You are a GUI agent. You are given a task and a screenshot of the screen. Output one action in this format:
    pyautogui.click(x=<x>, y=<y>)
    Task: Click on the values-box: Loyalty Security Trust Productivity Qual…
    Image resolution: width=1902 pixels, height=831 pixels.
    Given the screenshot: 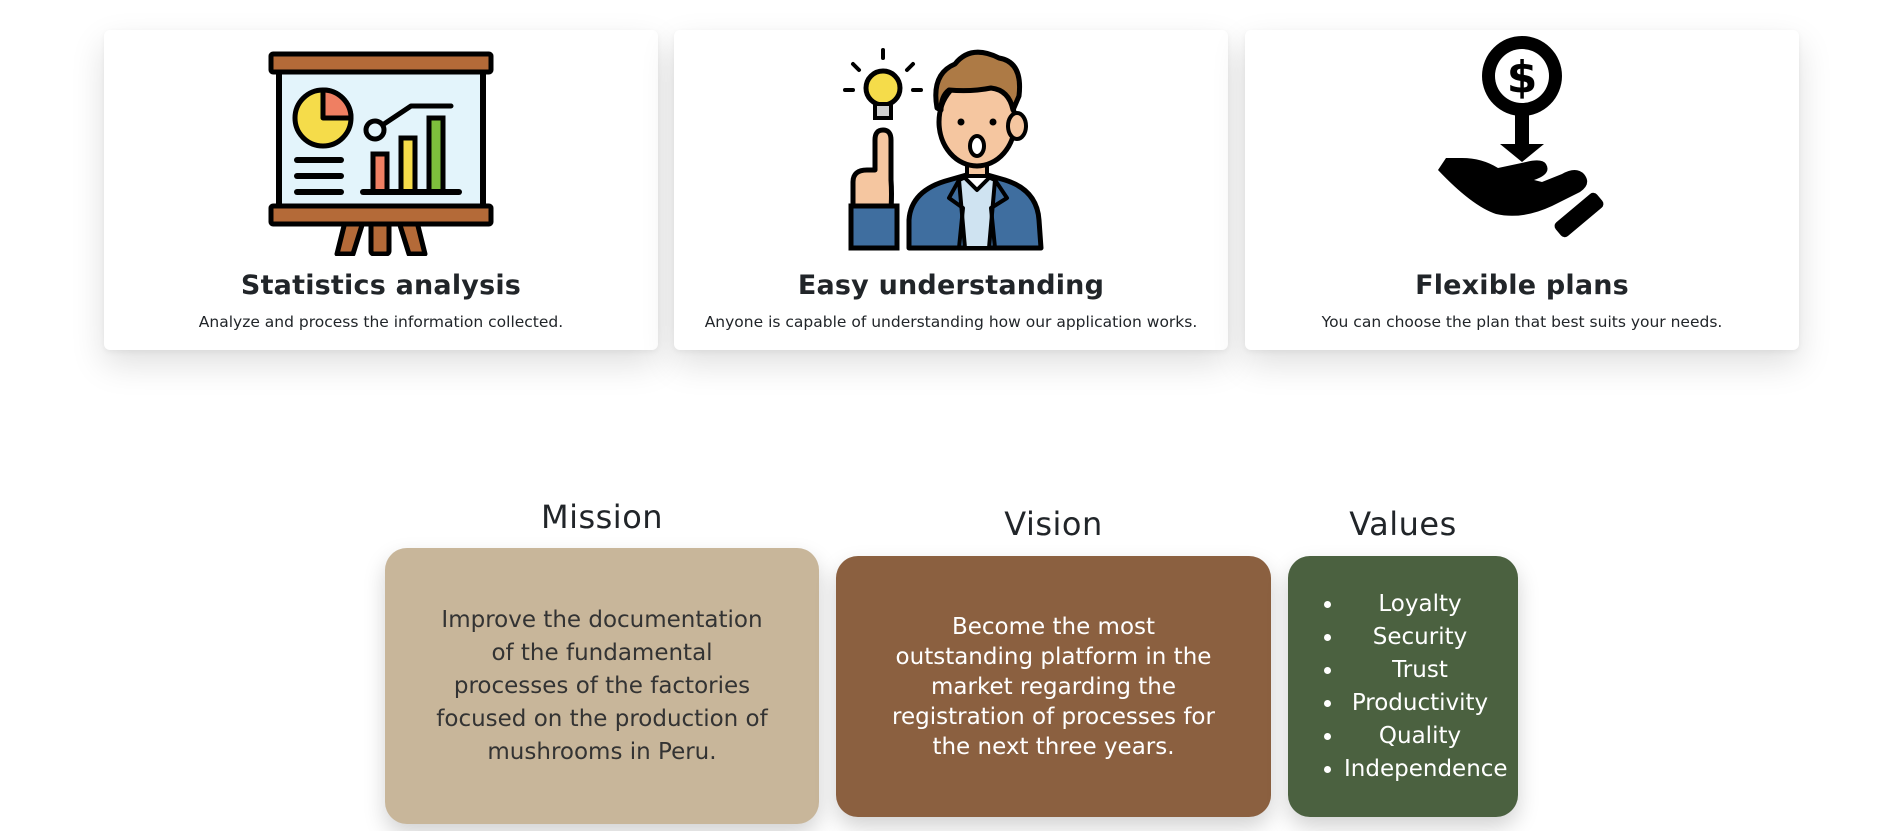 What is the action you would take?
    pyautogui.click(x=1403, y=686)
    